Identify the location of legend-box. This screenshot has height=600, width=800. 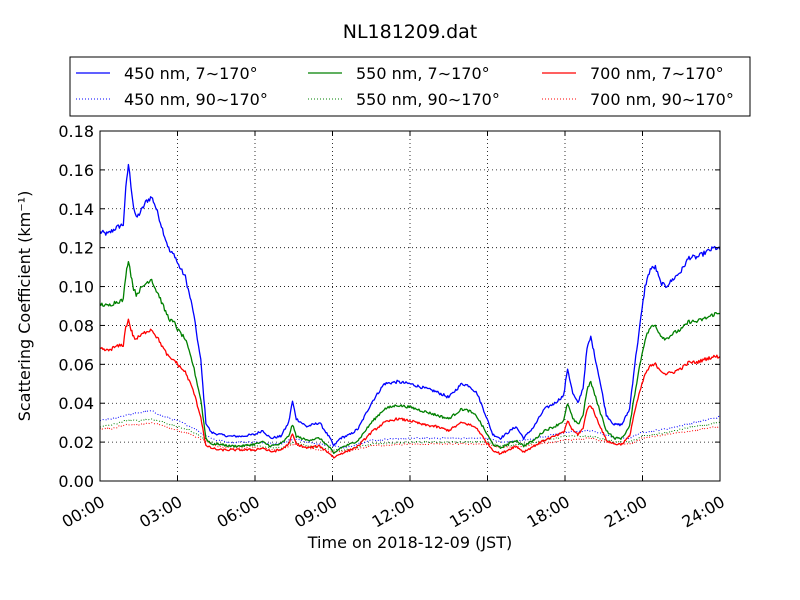
(410, 86).